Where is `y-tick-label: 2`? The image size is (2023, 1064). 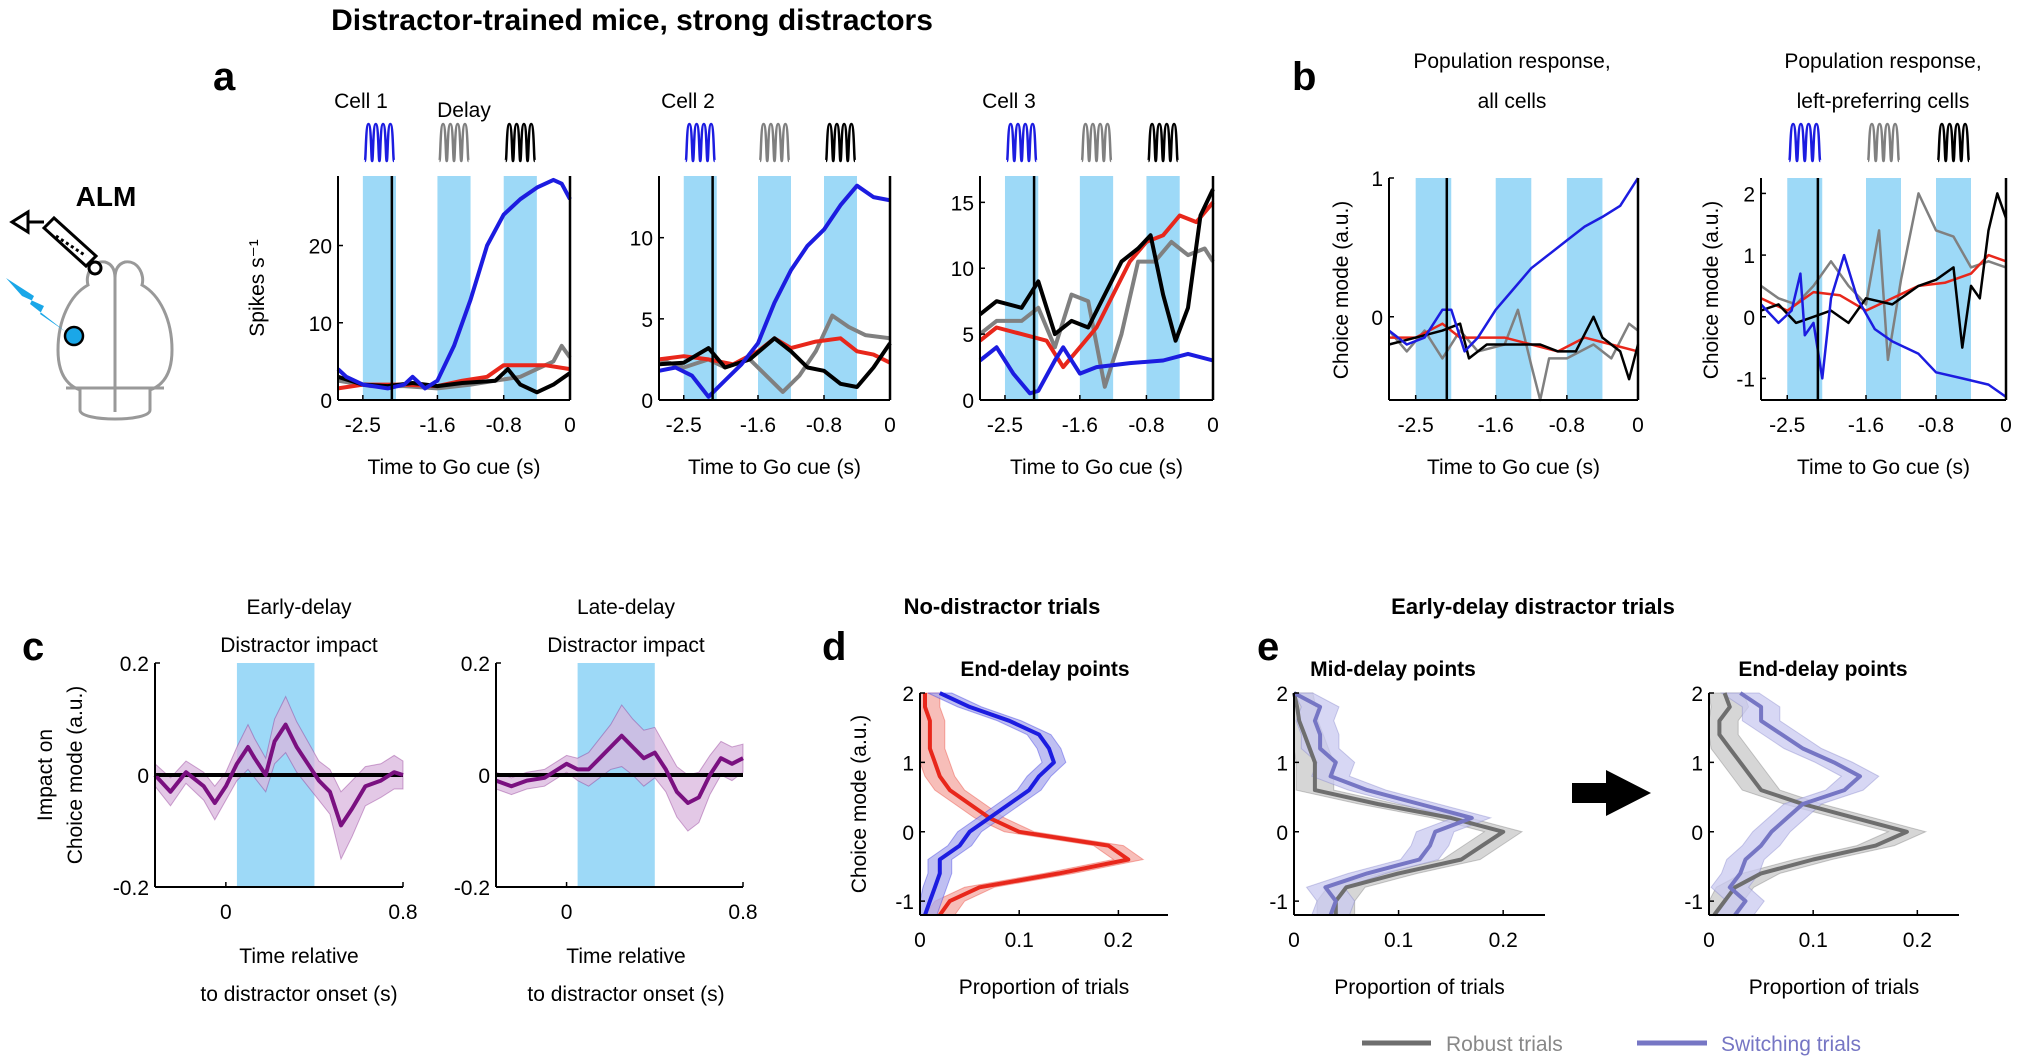 y-tick-label: 2 is located at coordinates (1749, 194).